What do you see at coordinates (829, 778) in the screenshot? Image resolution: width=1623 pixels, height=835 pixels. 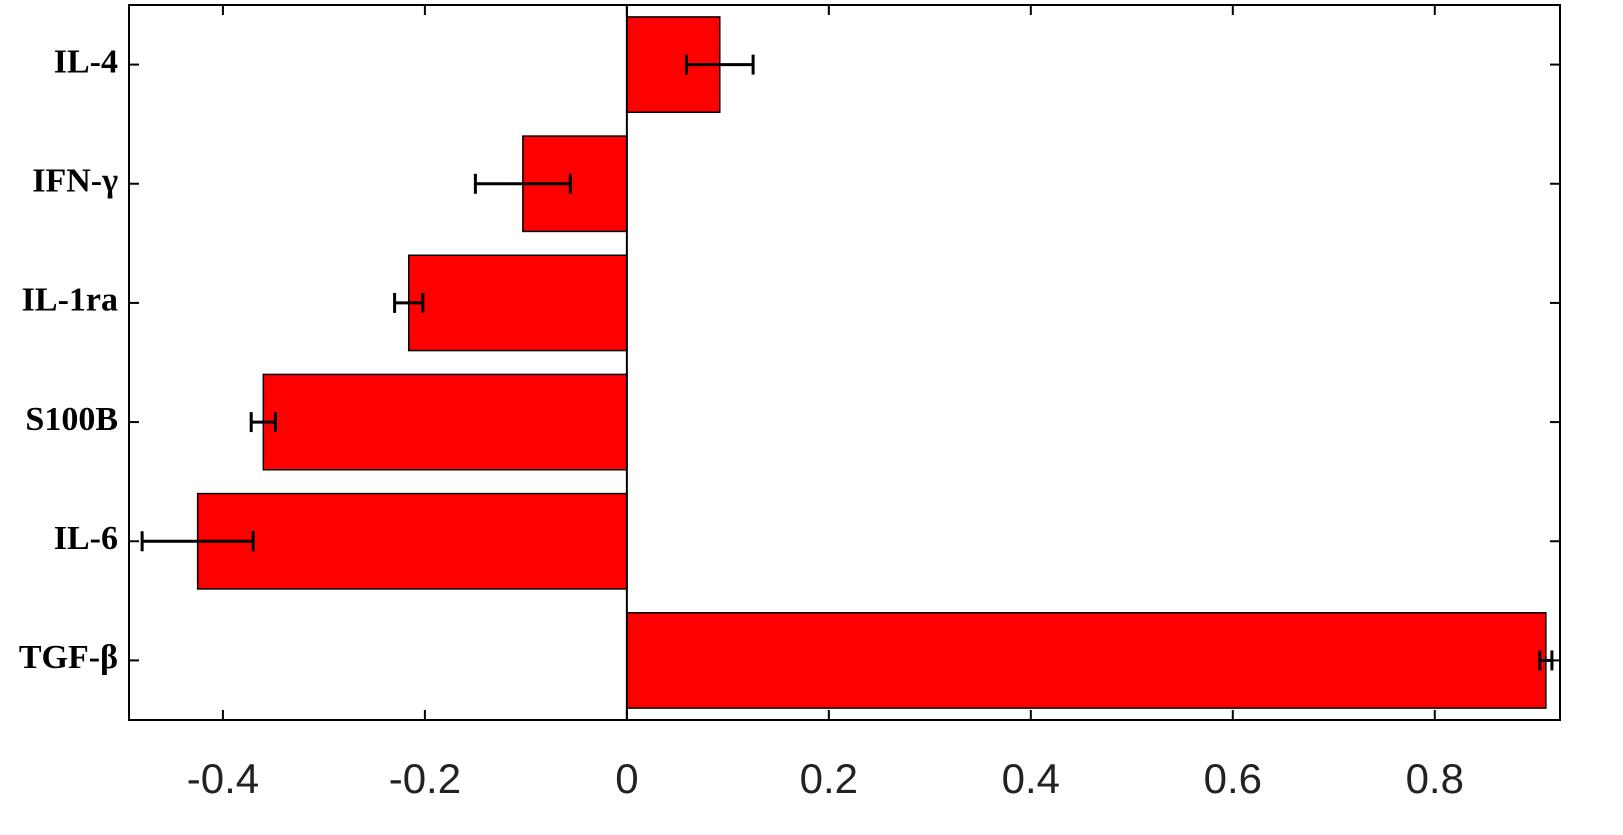 I see `x-tick-label: 0.2` at bounding box center [829, 778].